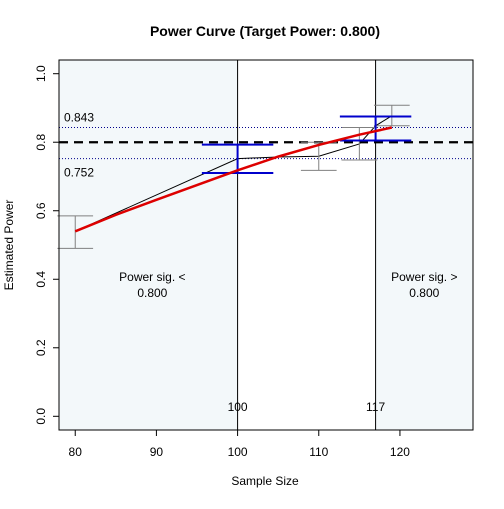  Describe the element at coordinates (41, 142) in the screenshot. I see `y-tick-label: 0.8` at that location.